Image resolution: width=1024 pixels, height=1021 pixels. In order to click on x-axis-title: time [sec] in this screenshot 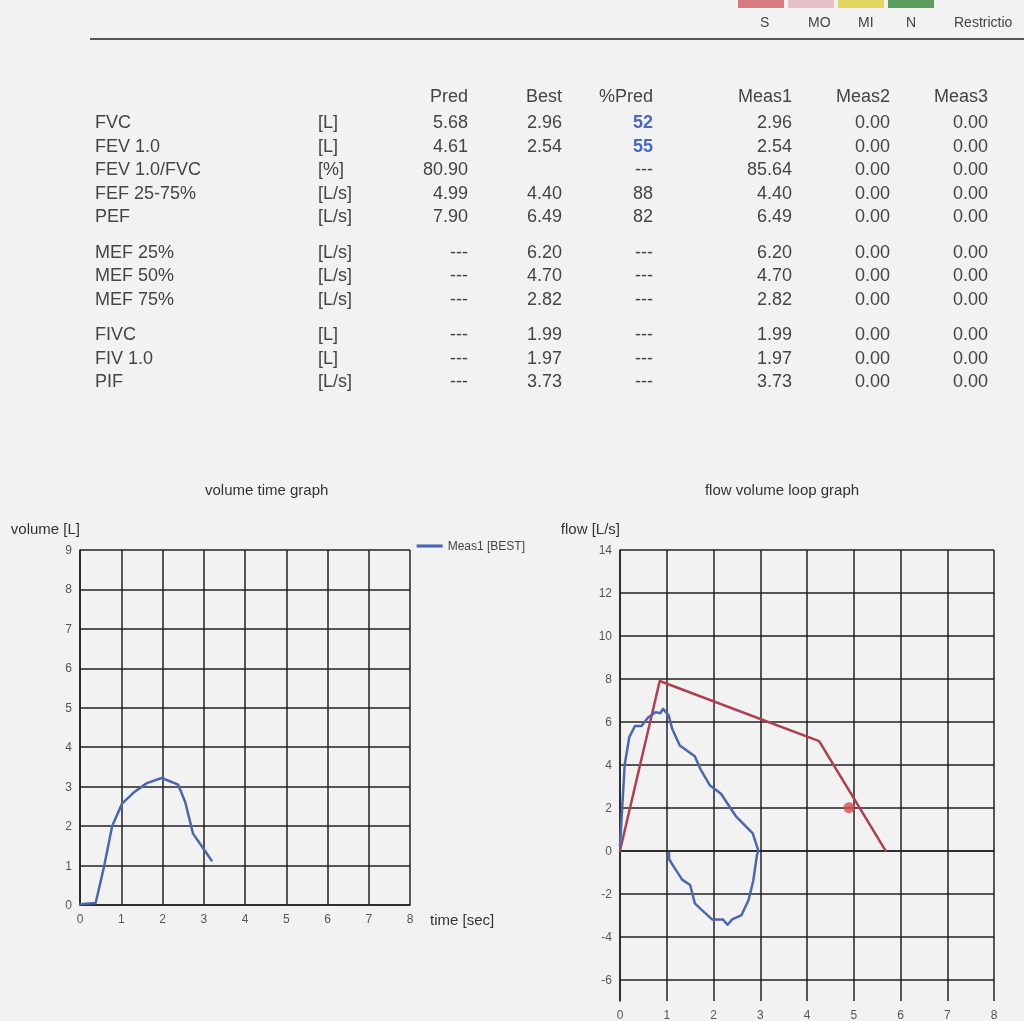, I will do `click(462, 919)`.